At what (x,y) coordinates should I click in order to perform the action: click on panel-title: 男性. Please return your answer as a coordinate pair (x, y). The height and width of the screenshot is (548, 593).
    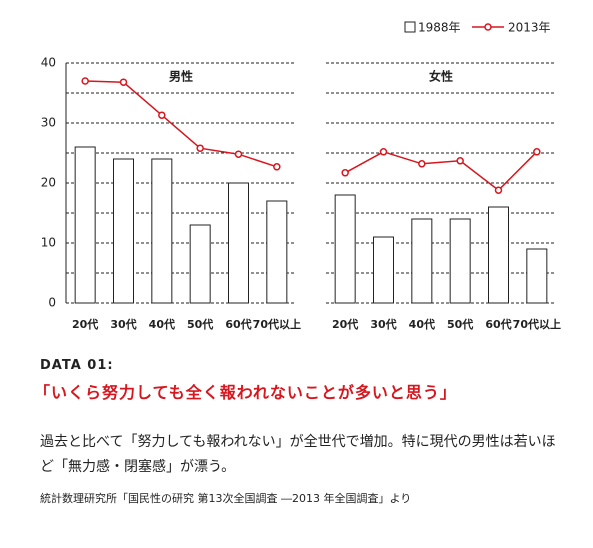
    Looking at the image, I should click on (181, 76).